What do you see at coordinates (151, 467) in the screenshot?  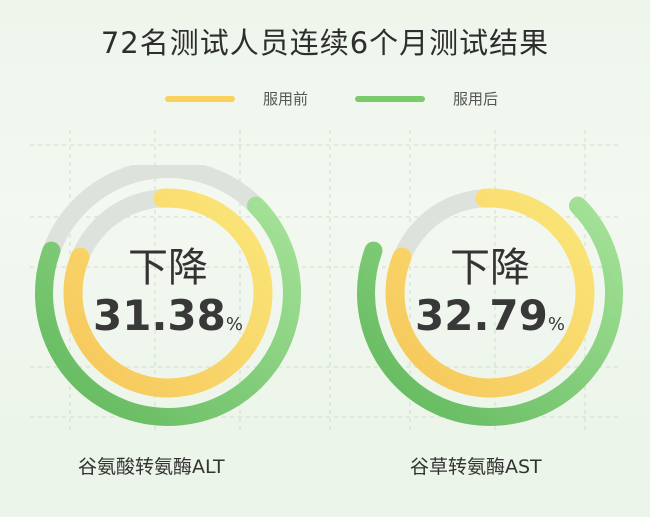 I see `caption-alt: 谷氨酸转氨酶ALT` at bounding box center [151, 467].